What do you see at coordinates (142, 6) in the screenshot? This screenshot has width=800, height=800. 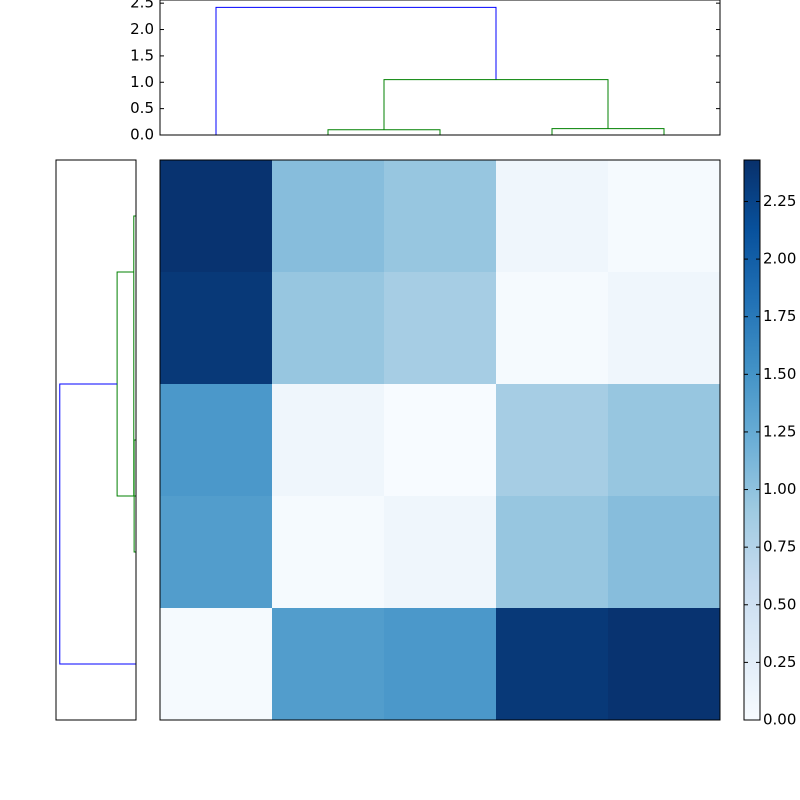 I see `y-tick-label: 2.5` at bounding box center [142, 6].